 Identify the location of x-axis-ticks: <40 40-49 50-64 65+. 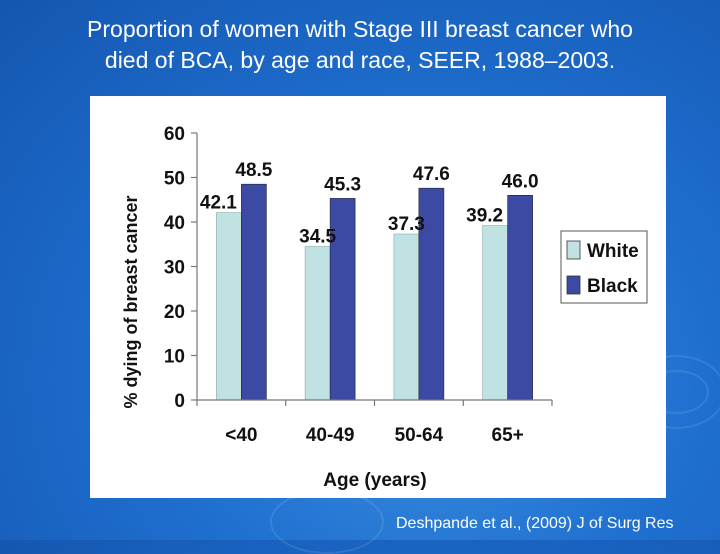
(374, 423).